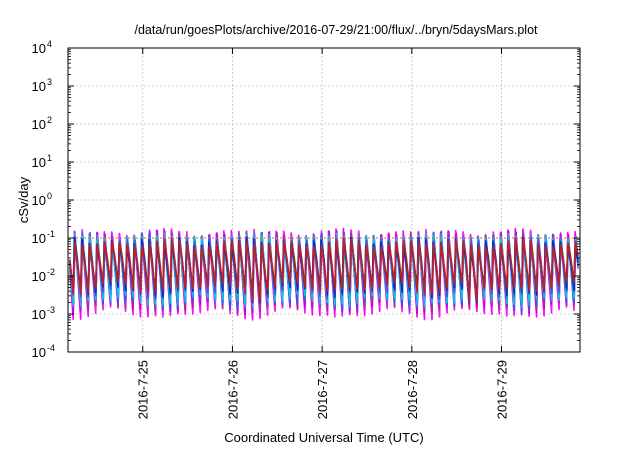  What do you see at coordinates (51, 310) in the screenshot?
I see `y-tick-label-exponent: -3` at bounding box center [51, 310].